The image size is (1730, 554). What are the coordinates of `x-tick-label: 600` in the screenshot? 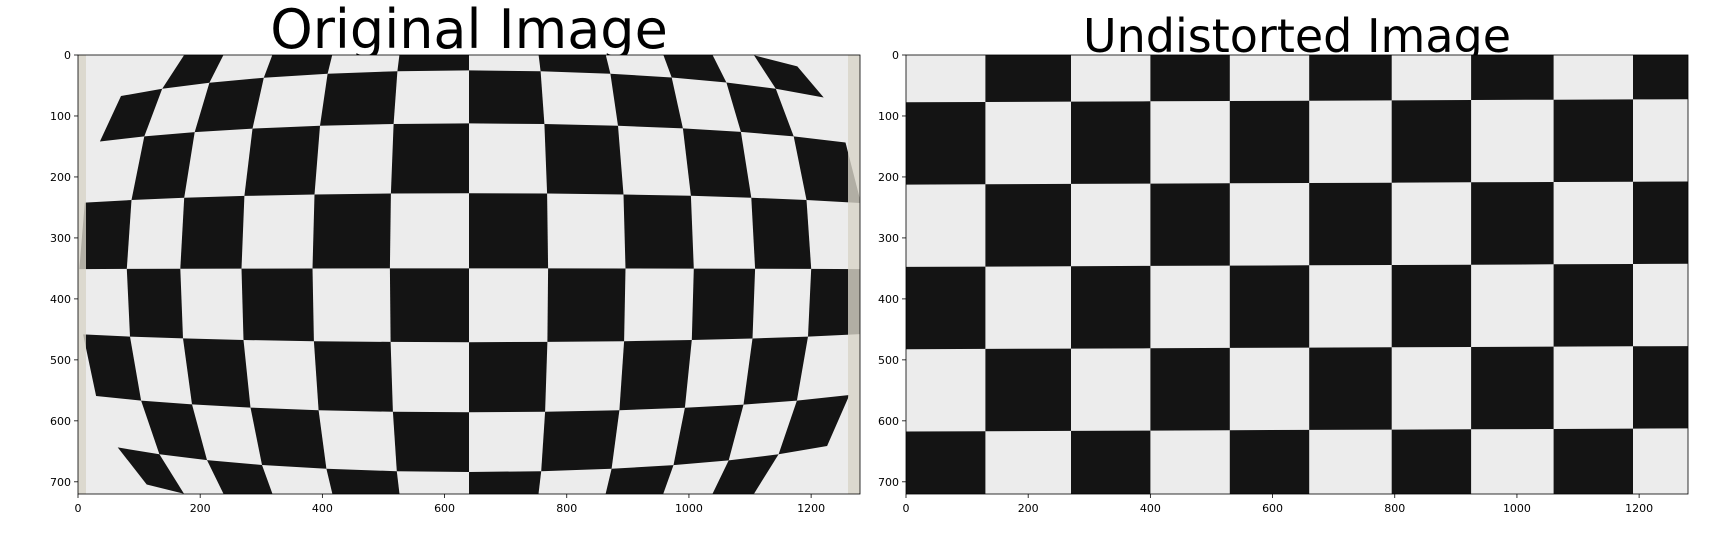 It's located at (444, 508).